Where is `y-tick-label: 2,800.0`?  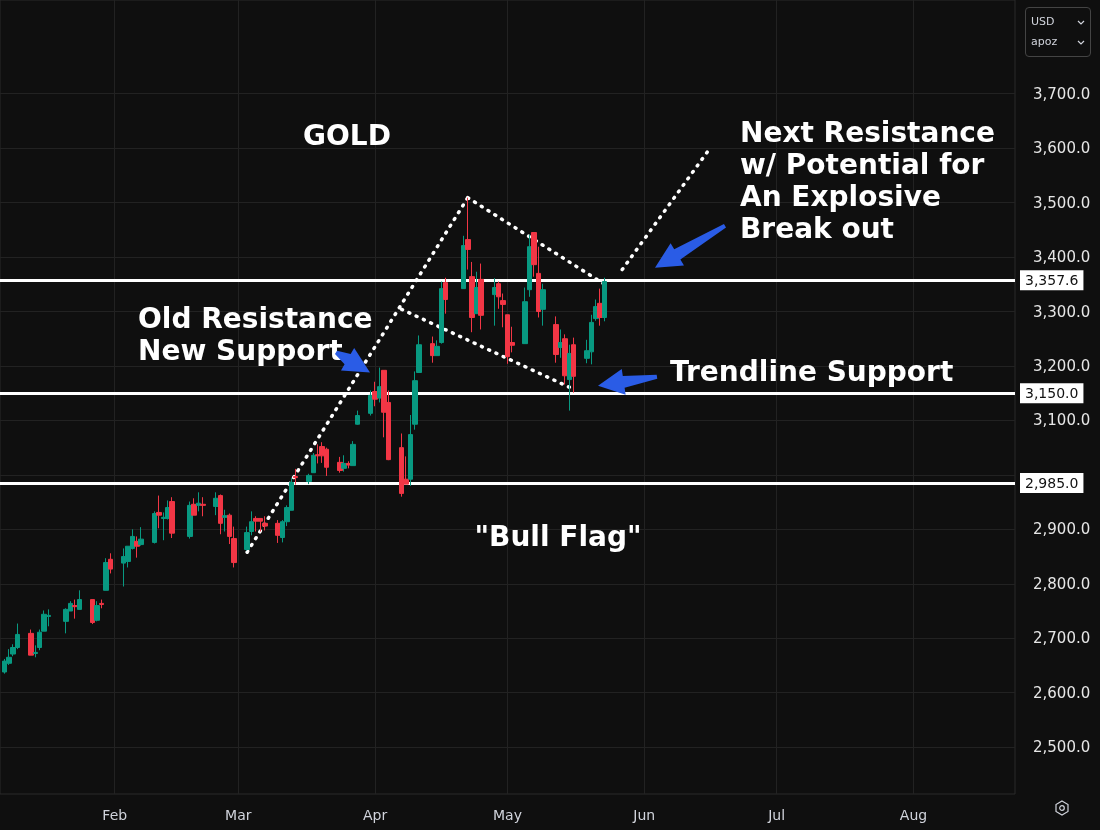 y-tick-label: 2,800.0 is located at coordinates (1062, 583).